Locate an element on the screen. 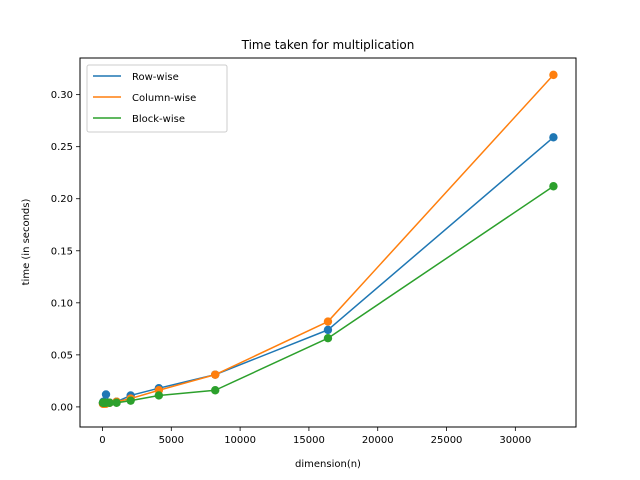 The image size is (640, 480). legend-label-column-wise: Column-wise is located at coordinates (164, 98).